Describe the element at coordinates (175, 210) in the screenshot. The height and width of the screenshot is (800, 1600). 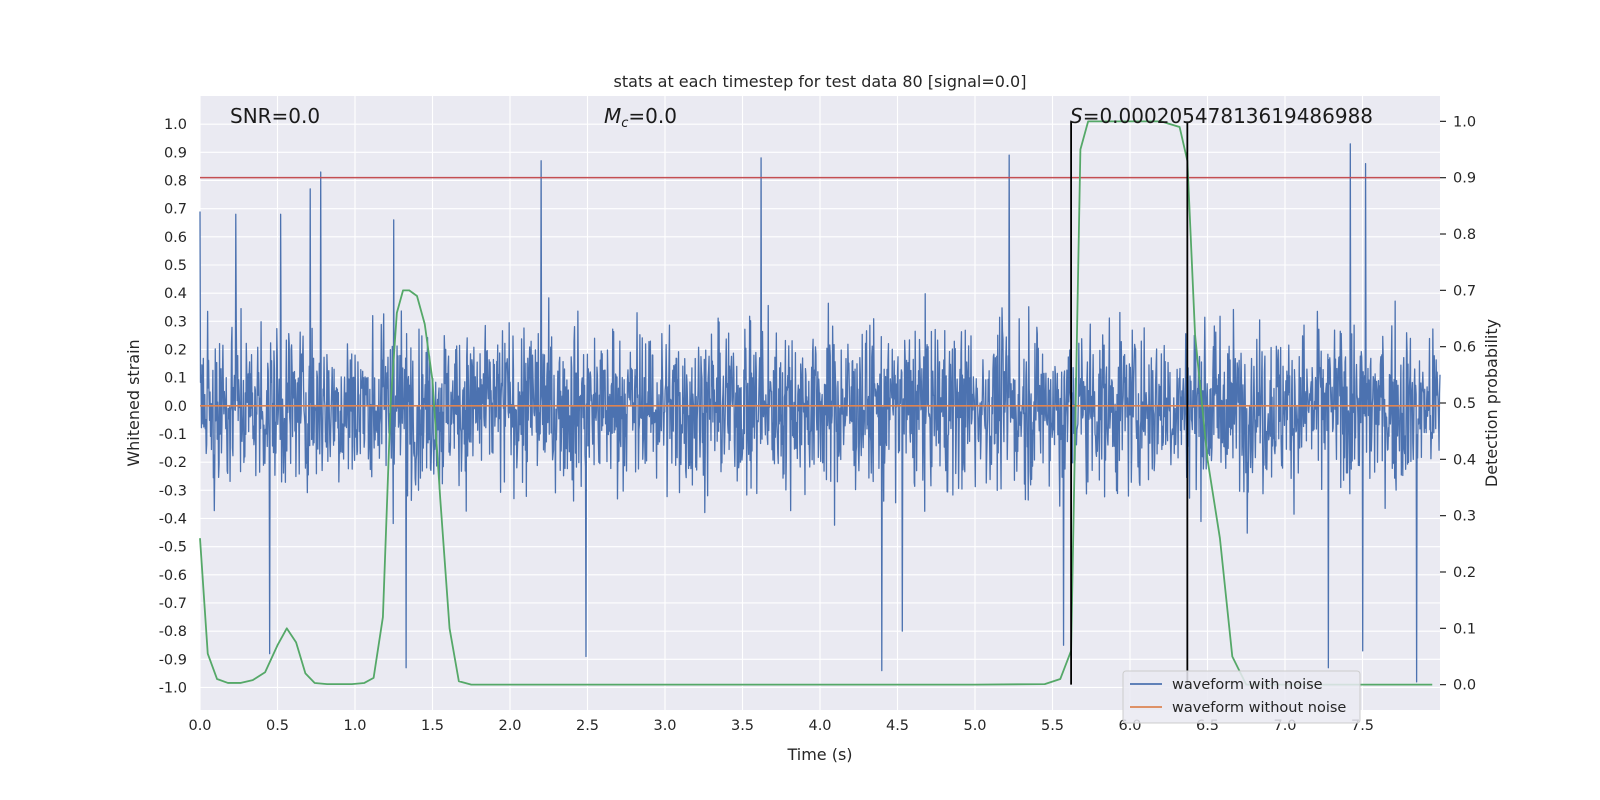
I see `y-tick-label: 0.7` at that location.